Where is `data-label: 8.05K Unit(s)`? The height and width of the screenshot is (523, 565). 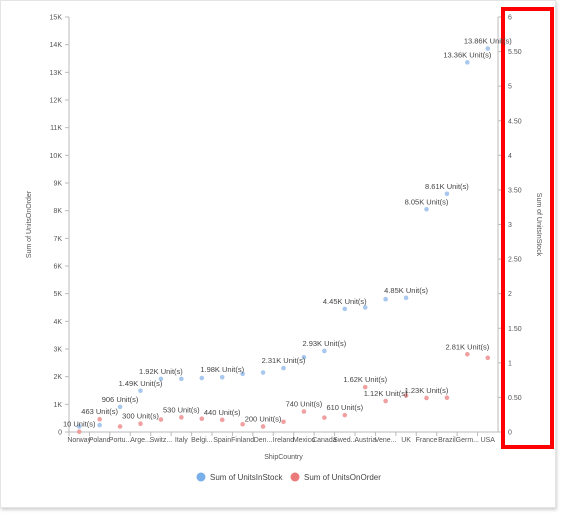
data-label: 8.05K Unit(s) is located at coordinates (427, 201).